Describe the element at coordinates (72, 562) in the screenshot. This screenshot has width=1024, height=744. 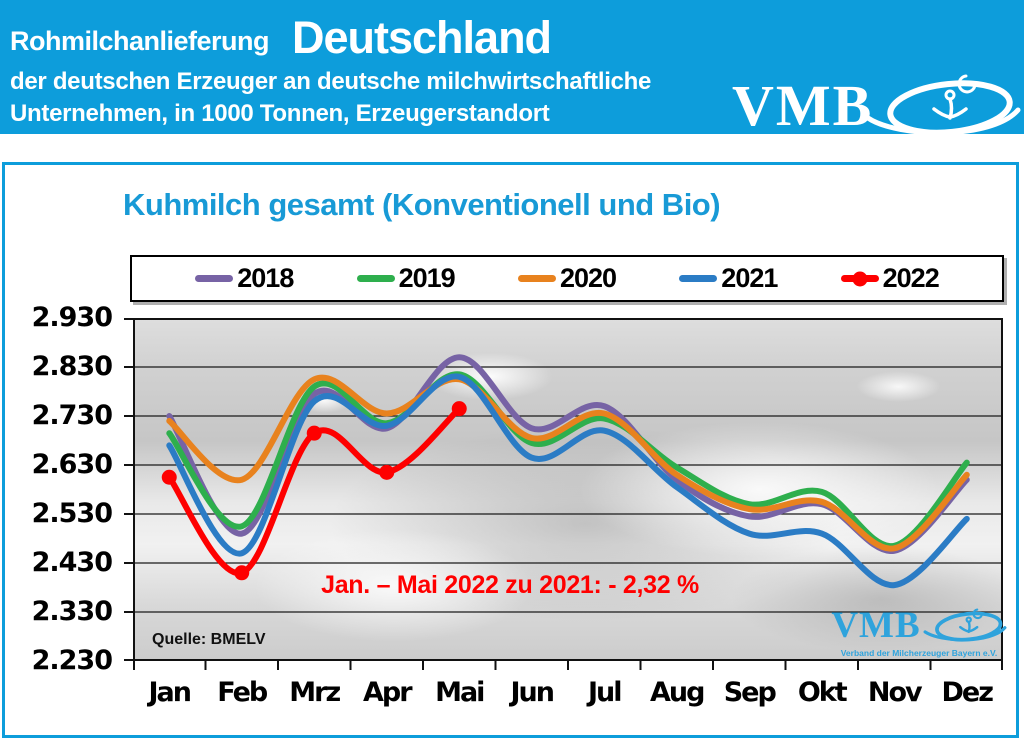
I see `y-tick-label: 2.430` at that location.